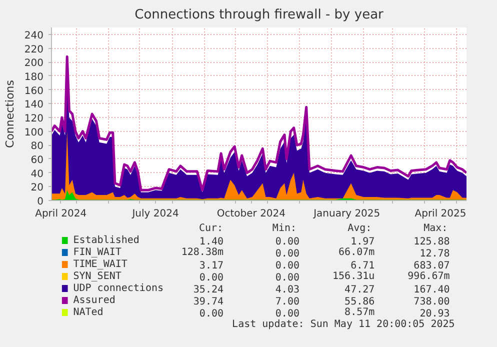 The image size is (497, 347). Describe the element at coordinates (432, 242) in the screenshot. I see `text: 125.88` at that location.